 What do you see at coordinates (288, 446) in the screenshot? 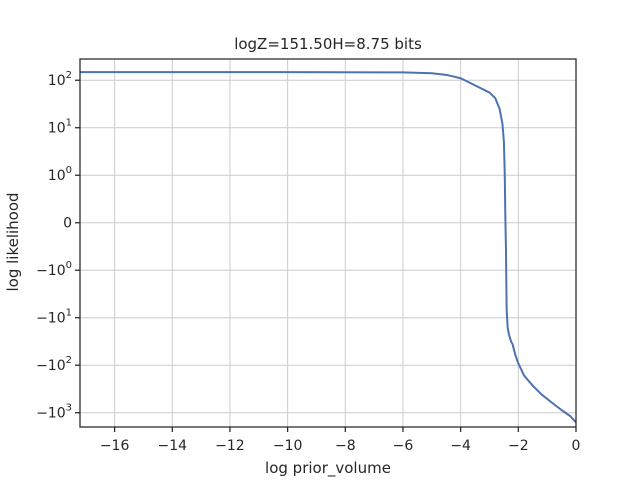
I see `x-tick-label: −10` at bounding box center [288, 446].